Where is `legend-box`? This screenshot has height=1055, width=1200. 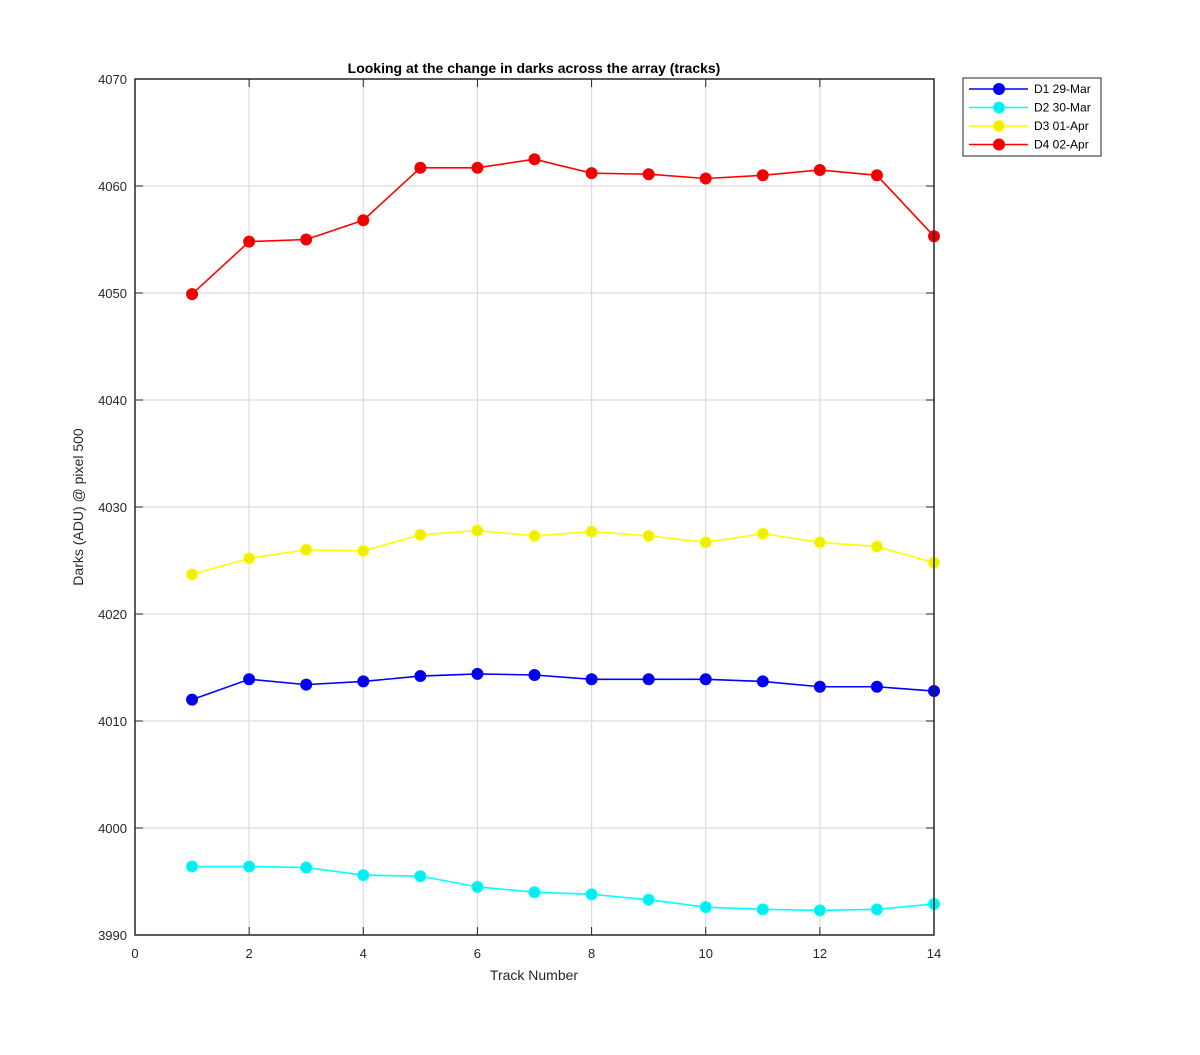 legend-box is located at coordinates (1032, 117).